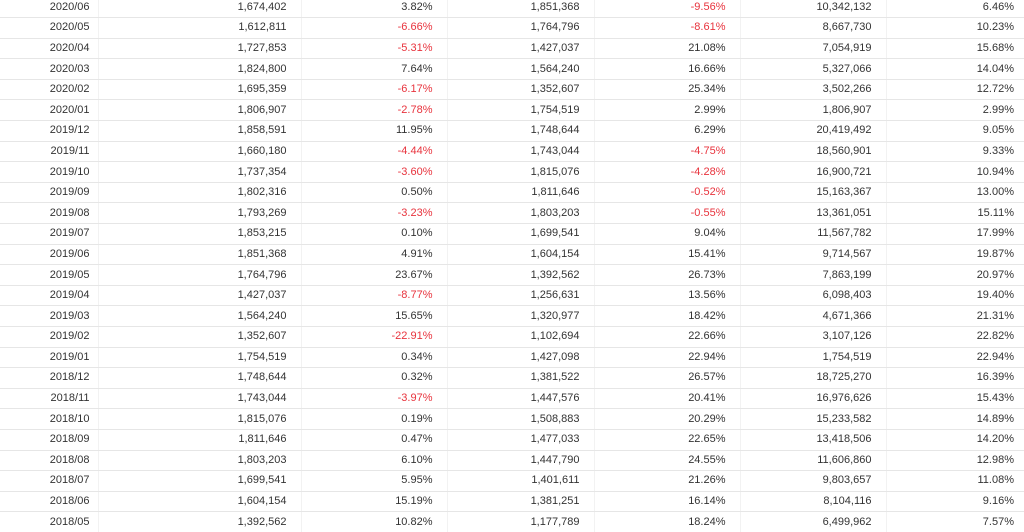 This screenshot has width=1024, height=532. What do you see at coordinates (200, 481) in the screenshot?
I see `value-cell: 1,699,541` at bounding box center [200, 481].